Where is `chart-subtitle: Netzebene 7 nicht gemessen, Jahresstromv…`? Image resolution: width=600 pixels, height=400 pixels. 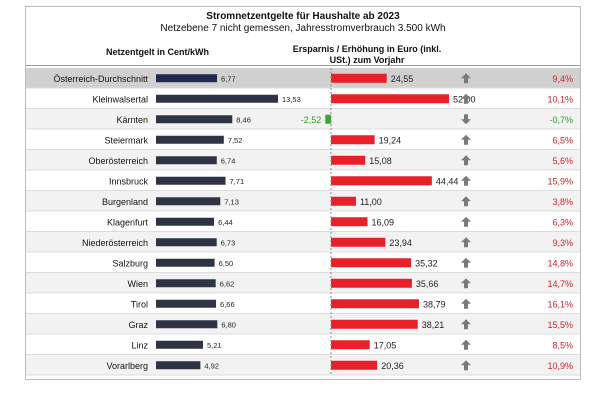
chart-subtitle: Netzebene 7 nicht gemessen, Jahresstromv… is located at coordinates (303, 28).